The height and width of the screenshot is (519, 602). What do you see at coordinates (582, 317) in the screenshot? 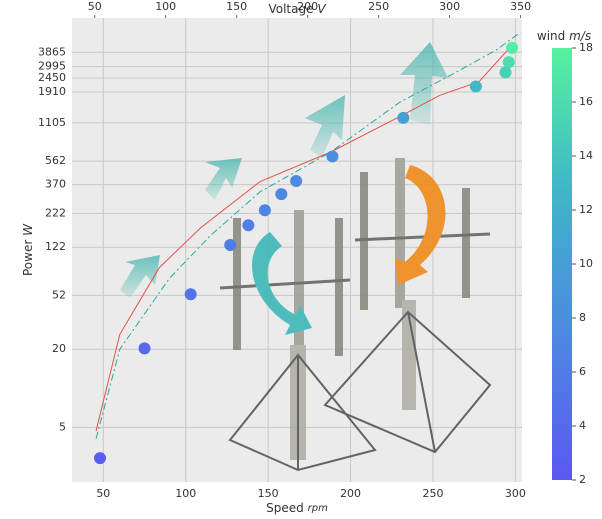
I see `colorbar-tick-label: 8` at bounding box center [582, 317].